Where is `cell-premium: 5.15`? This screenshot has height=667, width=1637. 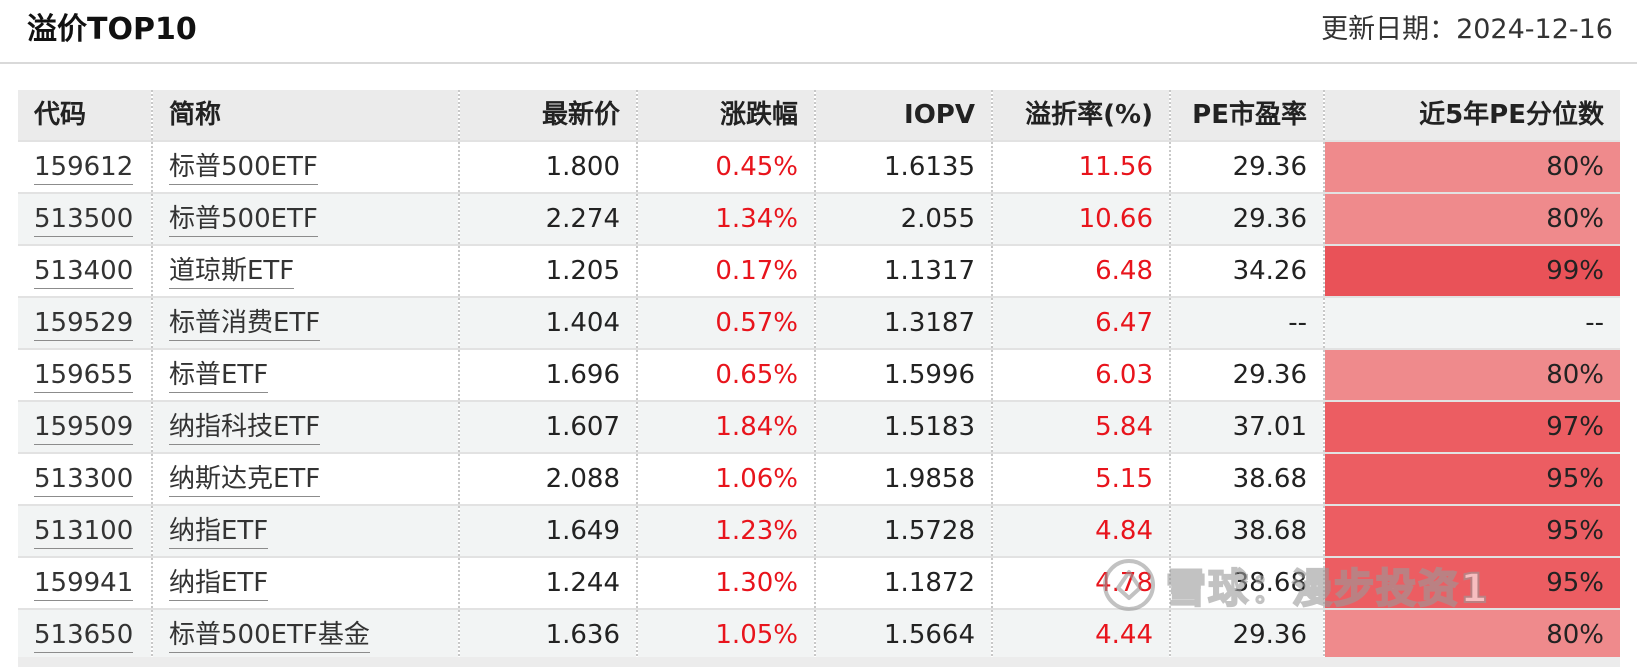 cell-premium: 5.15 is located at coordinates (1080, 478).